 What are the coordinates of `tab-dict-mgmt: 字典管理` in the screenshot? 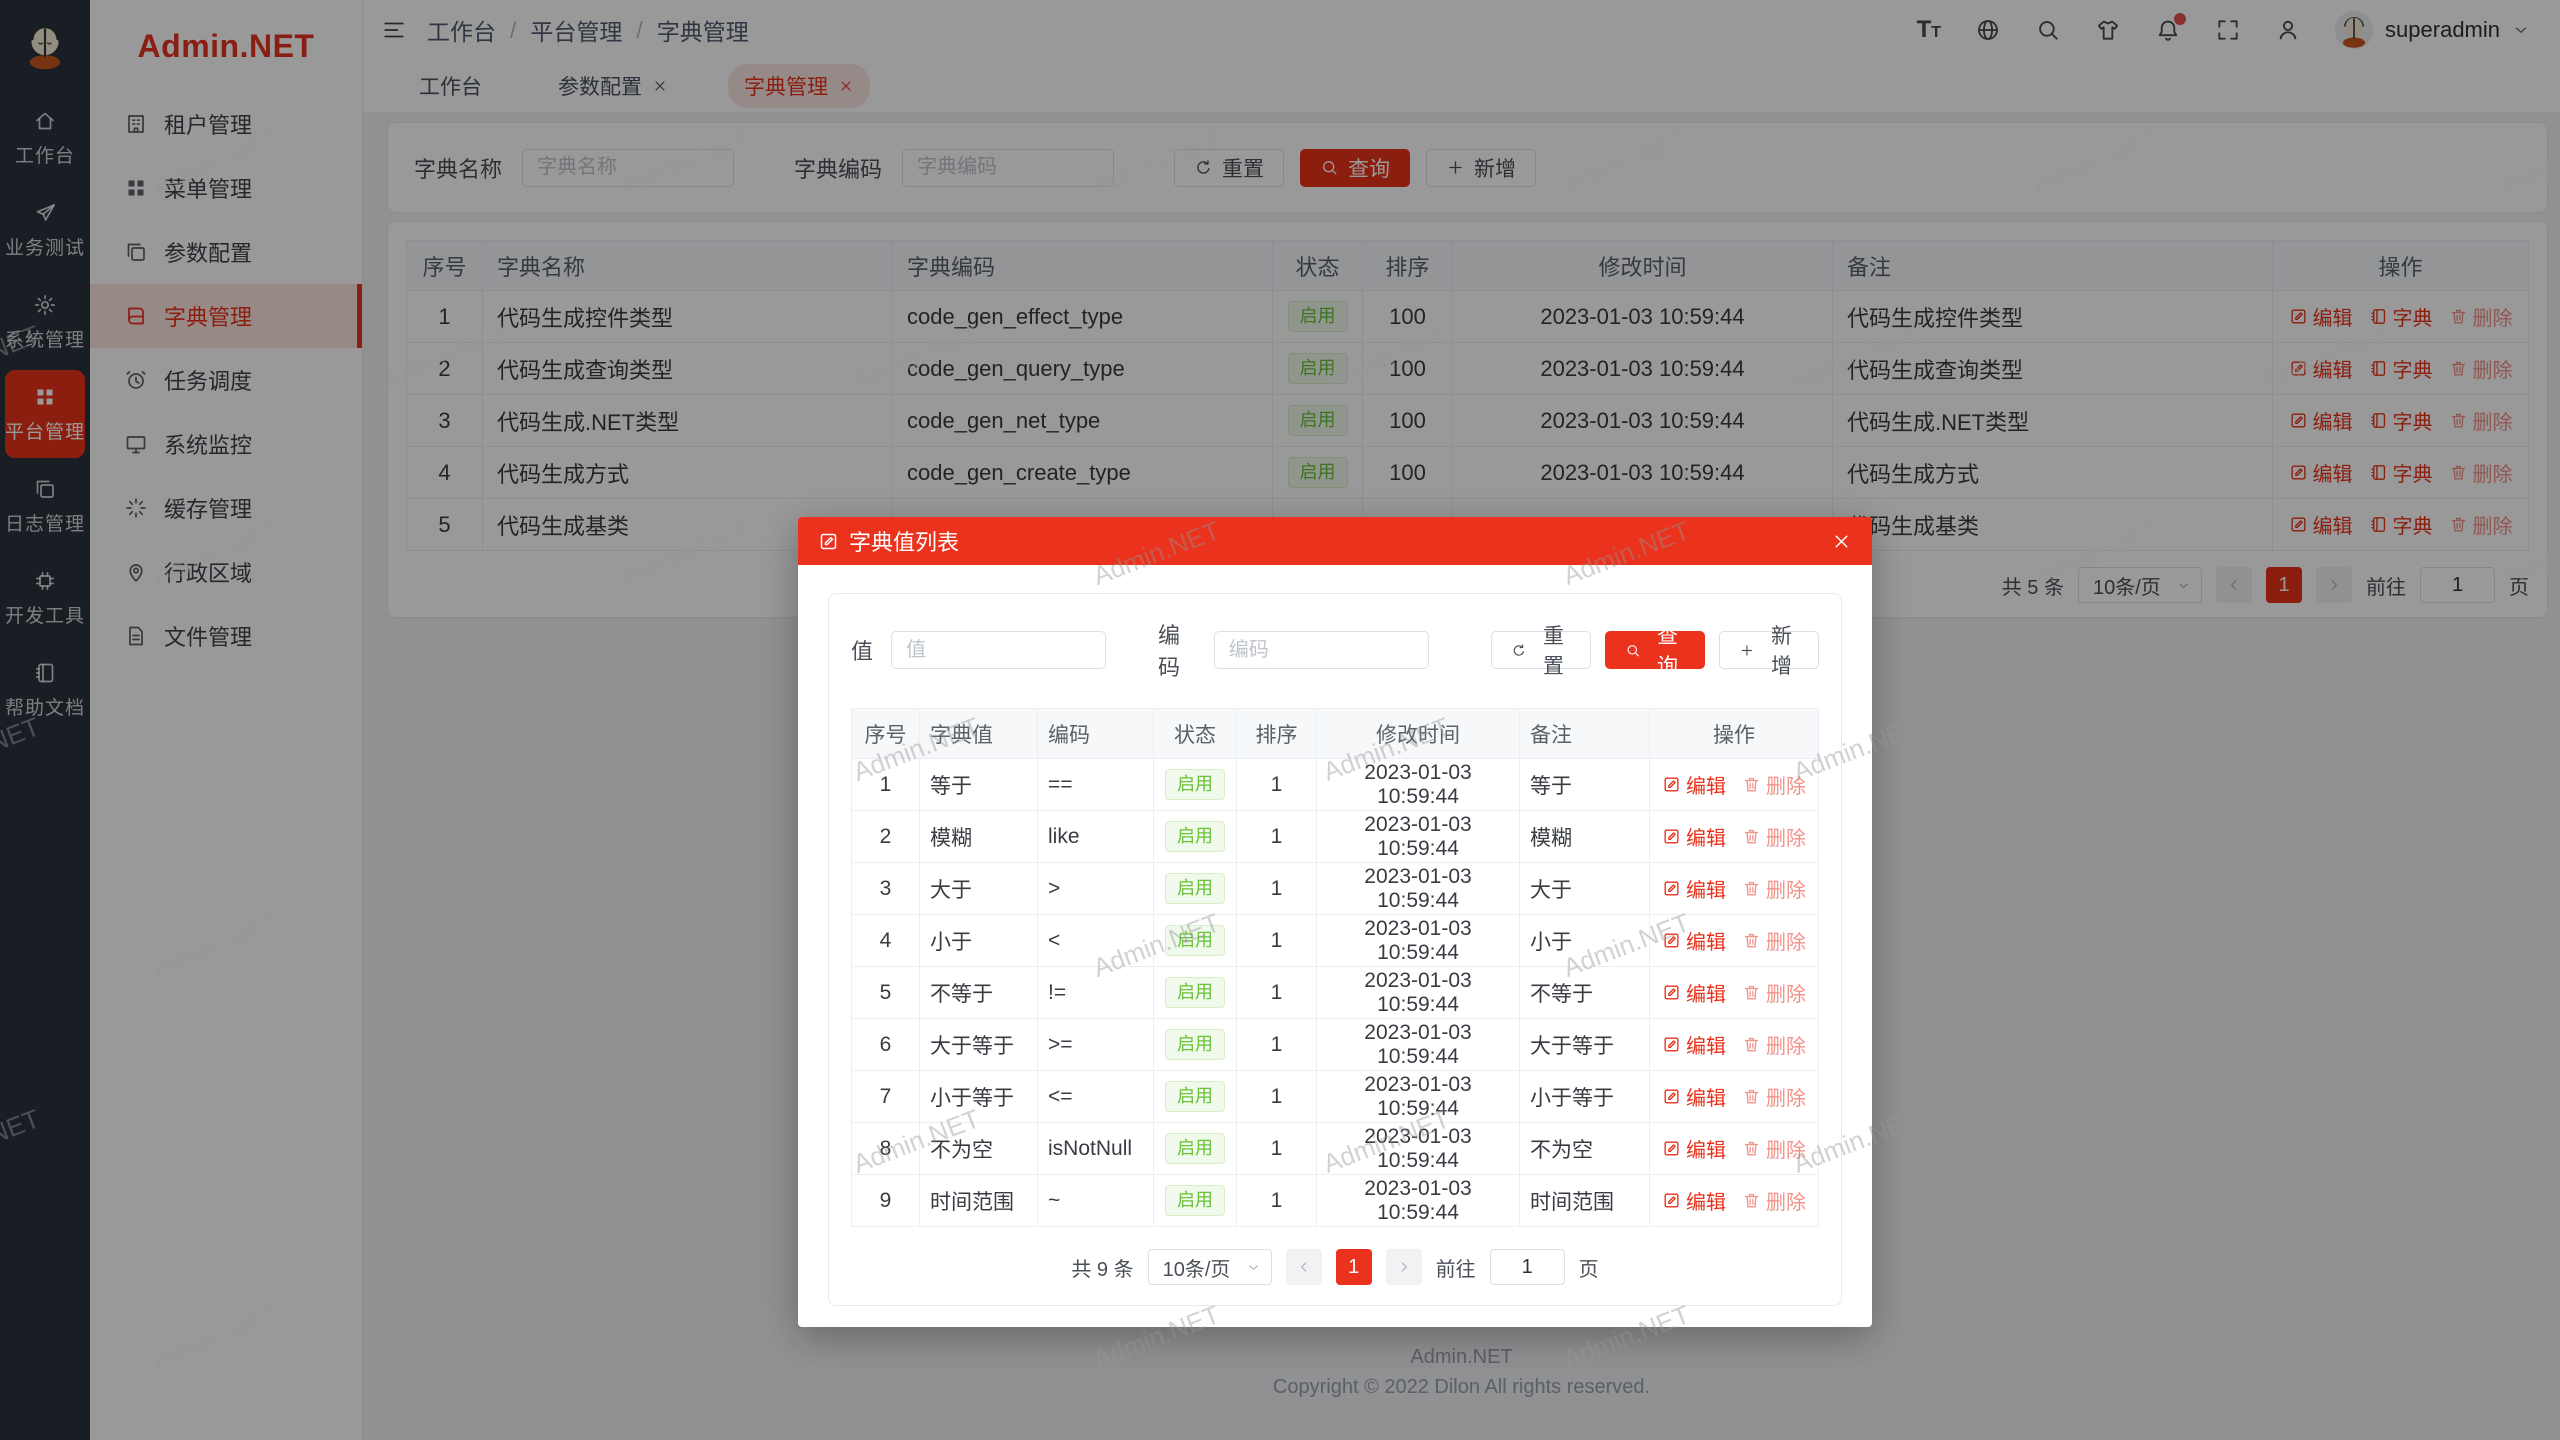 It's located at (799, 86).